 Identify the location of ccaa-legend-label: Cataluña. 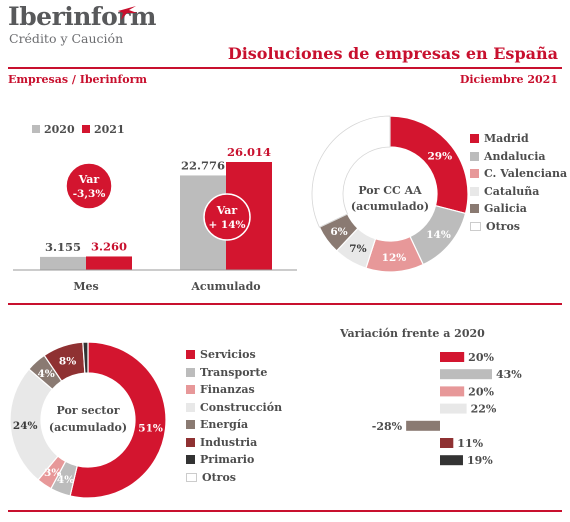
(512, 191).